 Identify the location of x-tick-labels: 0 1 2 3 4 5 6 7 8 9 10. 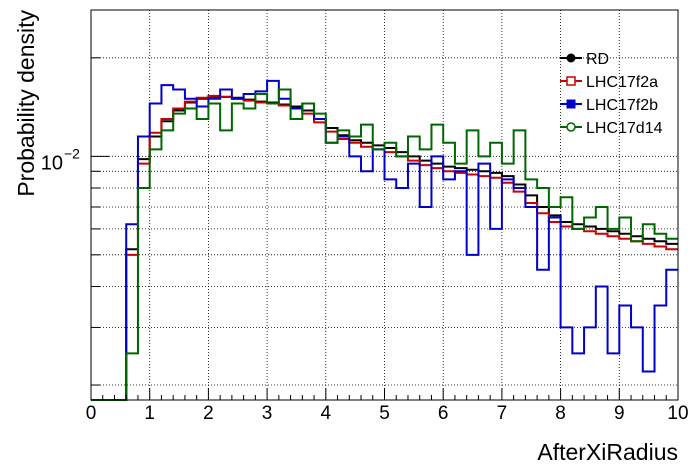
(387, 413).